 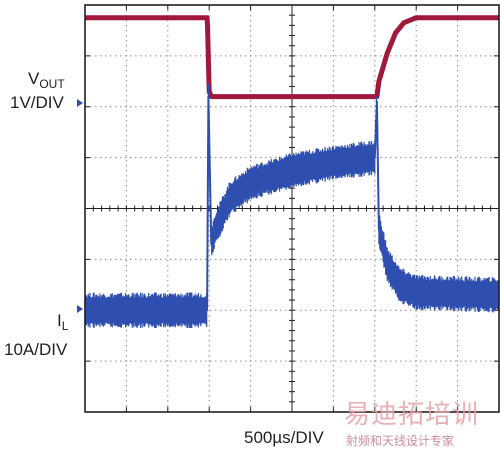 What do you see at coordinates (46, 80) in the screenshot?
I see `vout-label: VOUT` at bounding box center [46, 80].